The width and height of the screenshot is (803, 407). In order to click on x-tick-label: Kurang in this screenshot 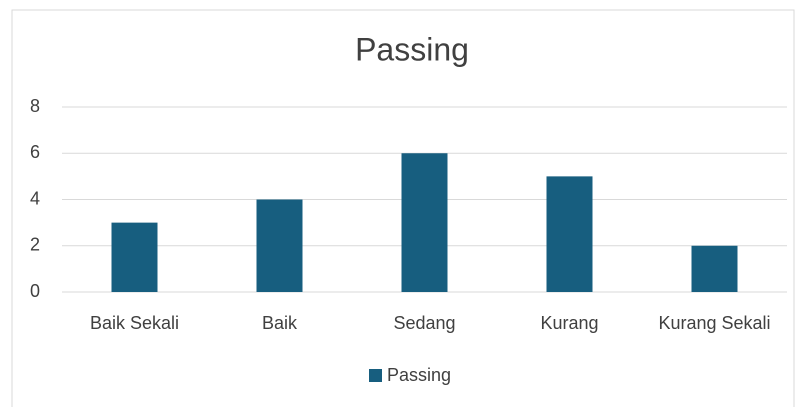, I will do `click(569, 323)`.